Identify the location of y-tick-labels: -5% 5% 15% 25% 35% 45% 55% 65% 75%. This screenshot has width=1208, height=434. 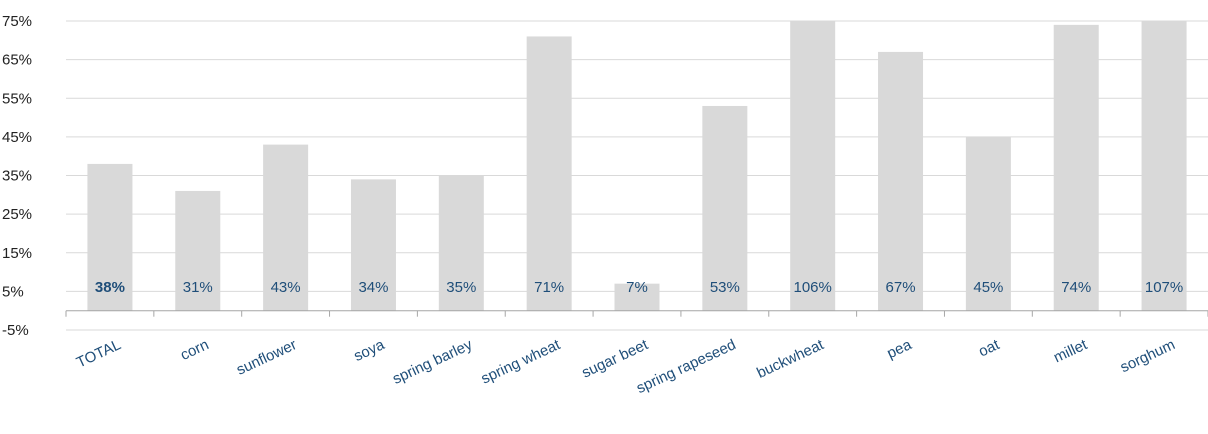
(17, 176).